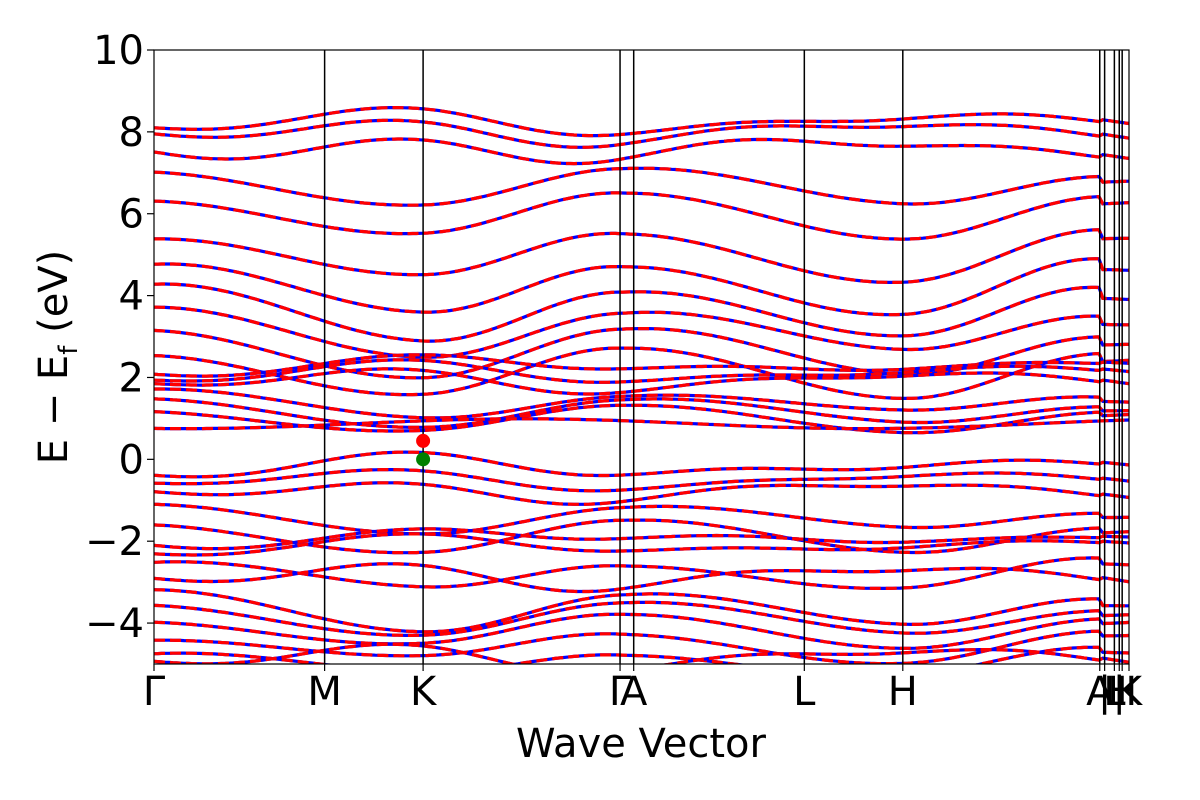 The height and width of the screenshot is (800, 1200). I want to click on y-tick-label: −4, so click(114, 624).